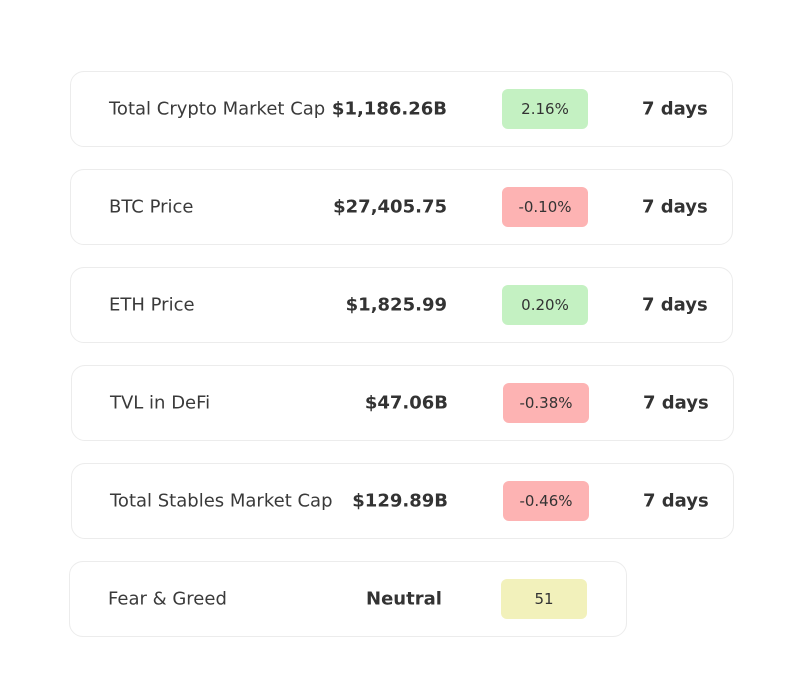 The height and width of the screenshot is (691, 799). Describe the element at coordinates (545, 109) in the screenshot. I see `change-badge: 2.16%` at that location.